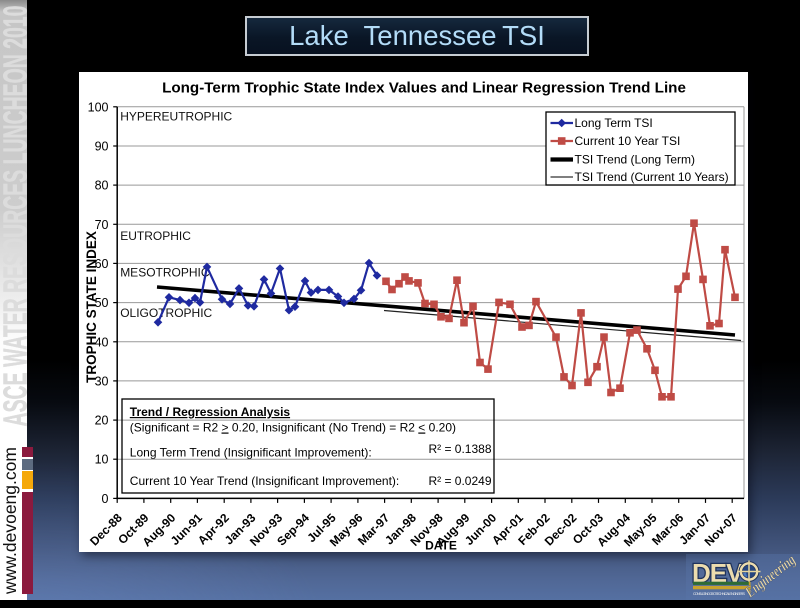  What do you see at coordinates (628, 141) in the screenshot?
I see `svg-text: Current 10 Year TSI` at bounding box center [628, 141].